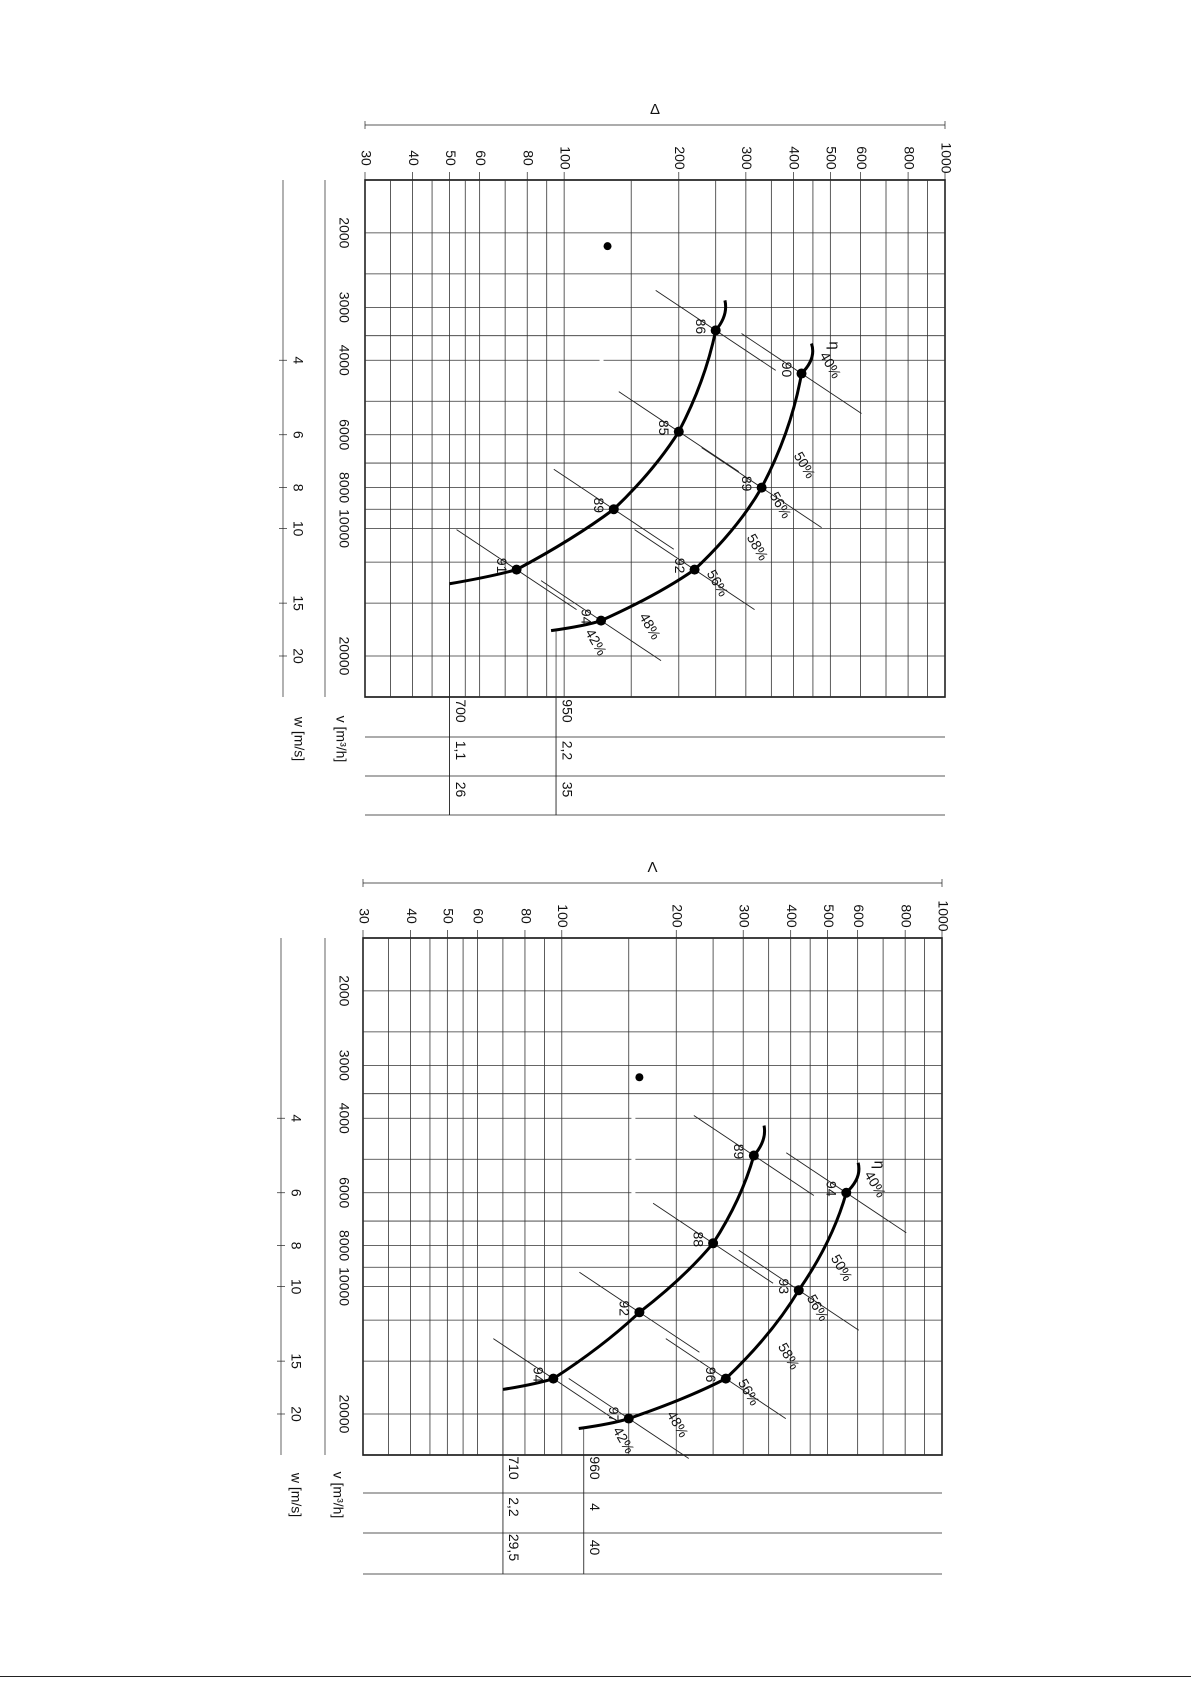  Describe the element at coordinates (563, 916) in the screenshot. I see `pressure-tick-label: 100` at that location.